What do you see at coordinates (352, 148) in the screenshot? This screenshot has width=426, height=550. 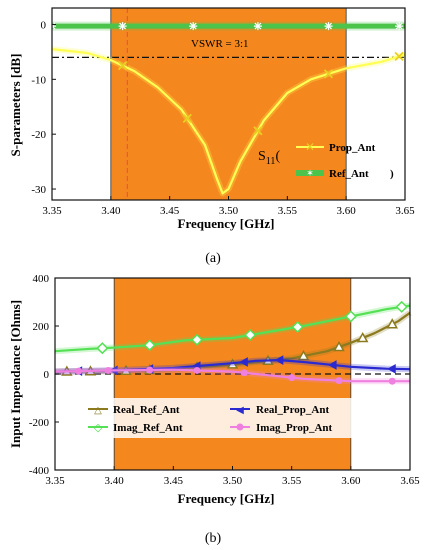 I see `legend-prop-label: Prop_Ant` at bounding box center [352, 148].